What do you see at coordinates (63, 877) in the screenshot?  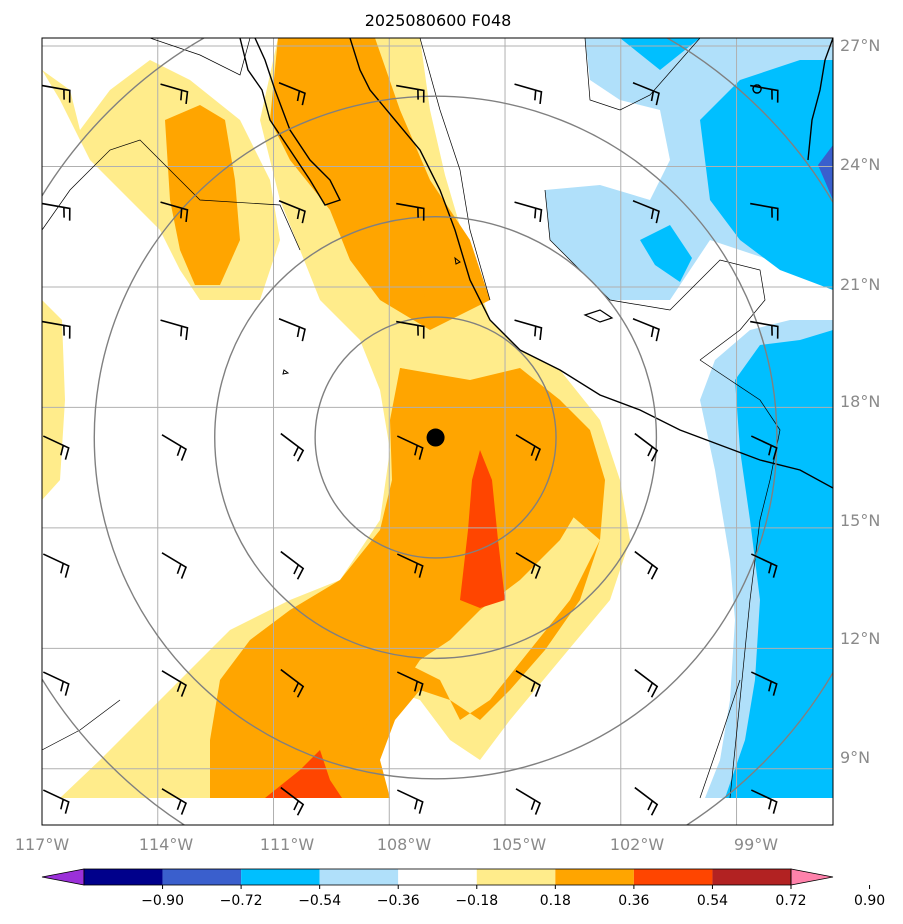 I see `colorbar-extend-low` at bounding box center [63, 877].